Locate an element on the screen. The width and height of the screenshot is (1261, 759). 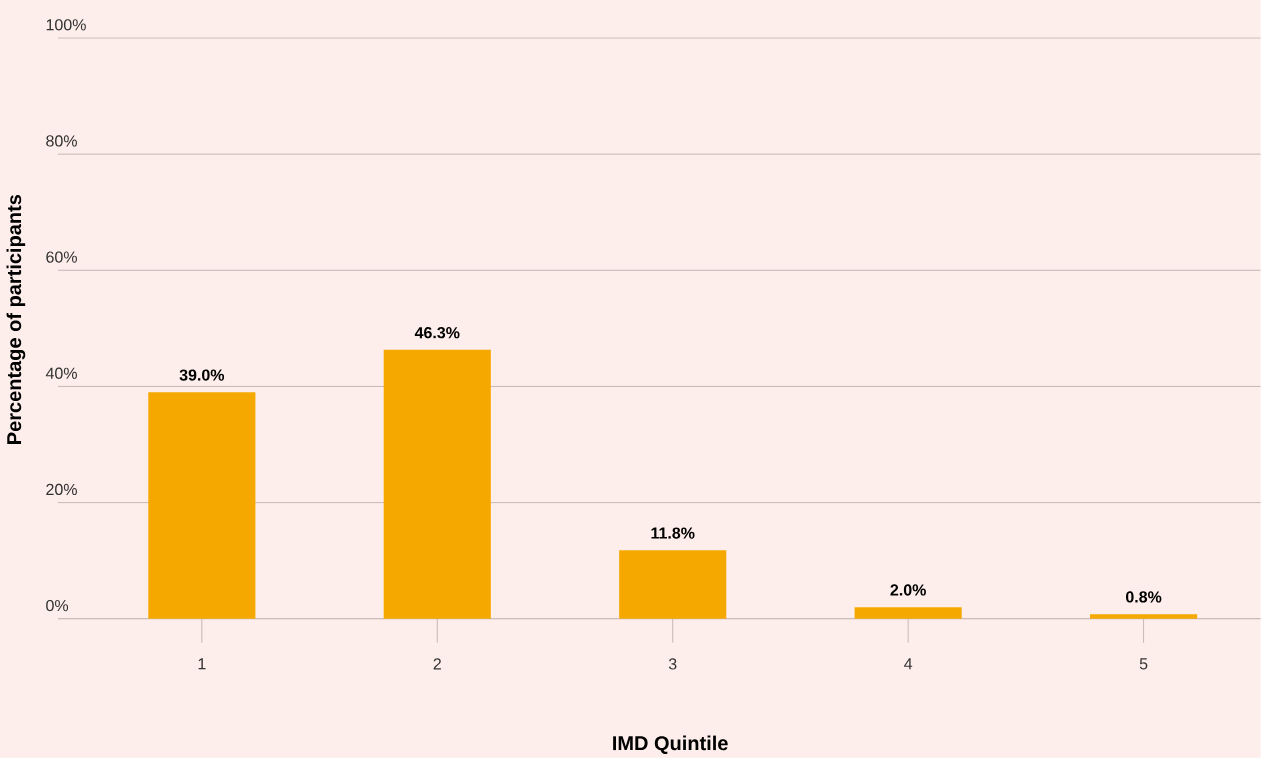
data-label: 11.8% is located at coordinates (673, 533).